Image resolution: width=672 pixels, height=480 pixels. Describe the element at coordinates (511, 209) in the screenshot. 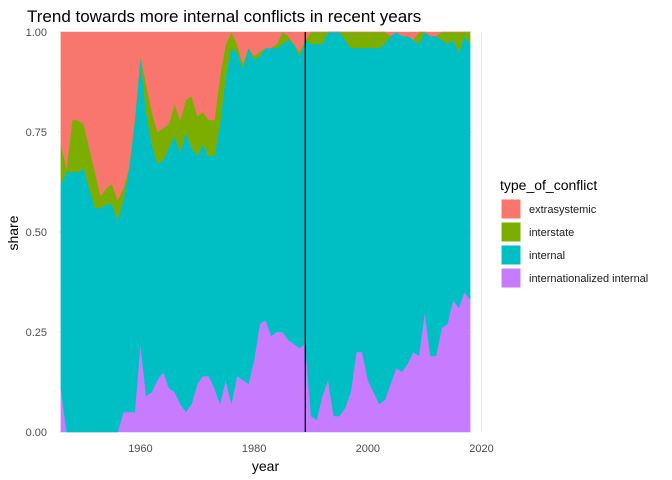

I see `legend-swatch-extrasystemic` at that location.